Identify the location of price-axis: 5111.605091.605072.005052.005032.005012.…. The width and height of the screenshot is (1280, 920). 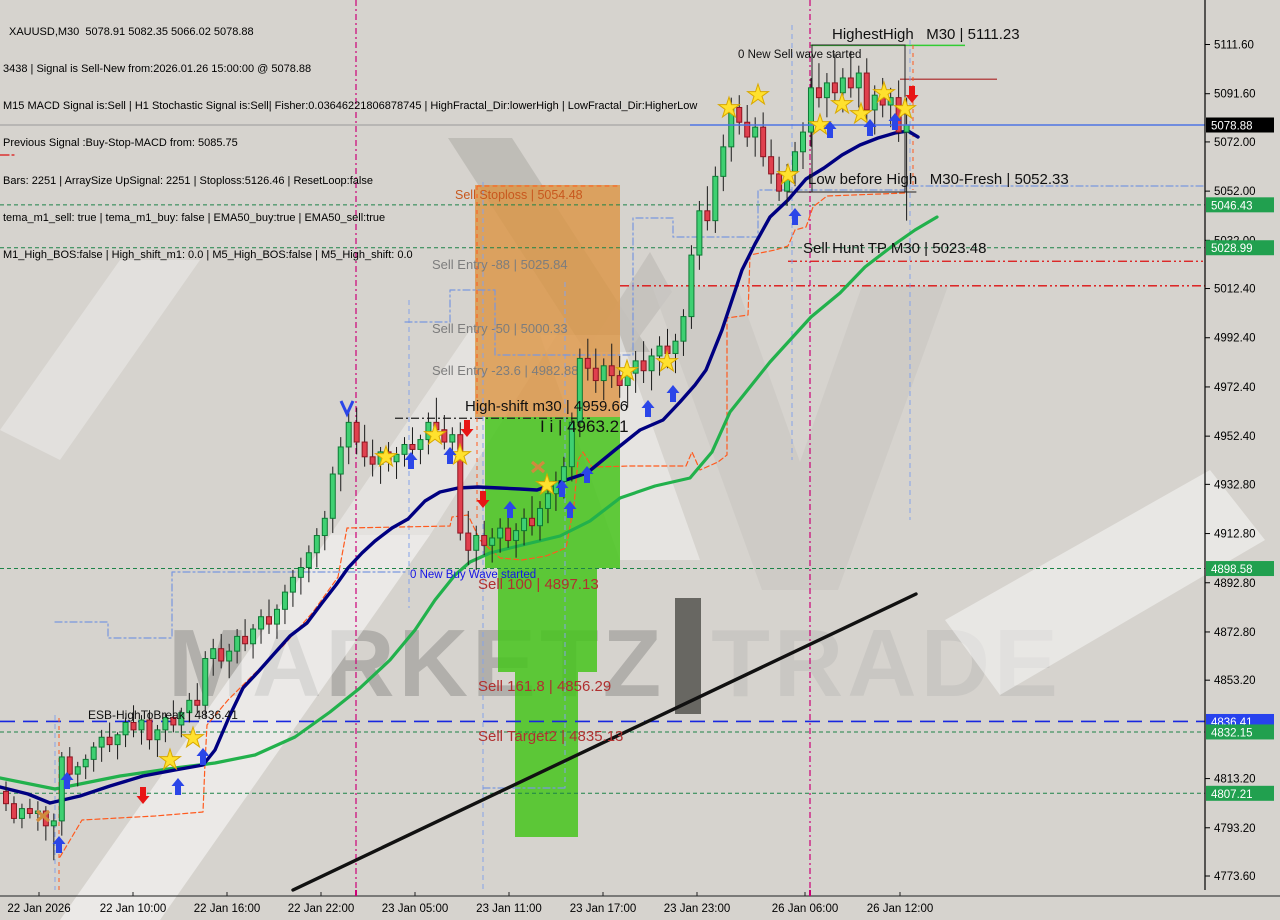
(1239, 445).